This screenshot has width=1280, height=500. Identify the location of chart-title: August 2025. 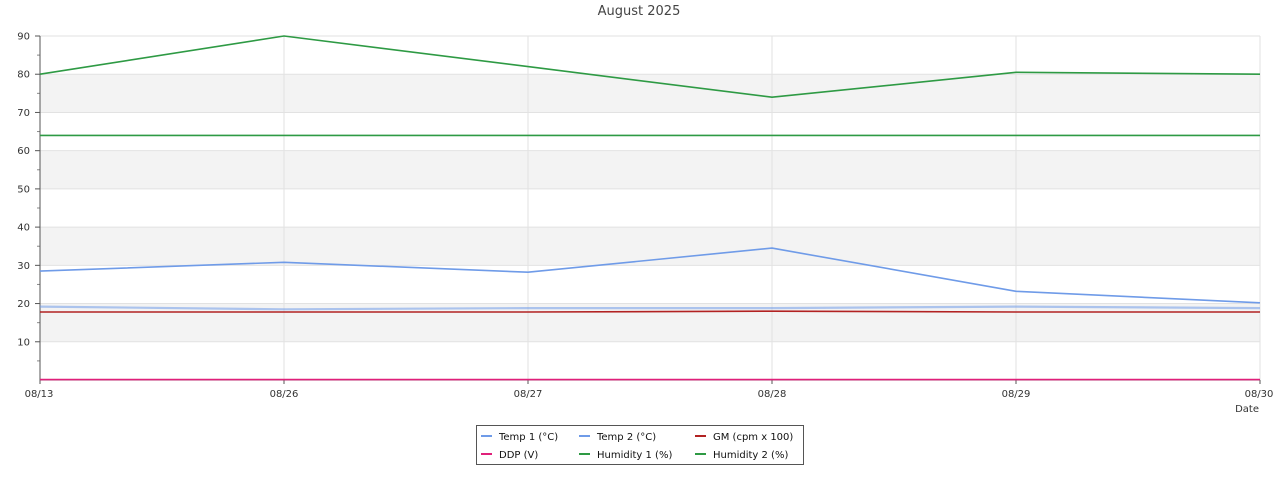
(639, 11).